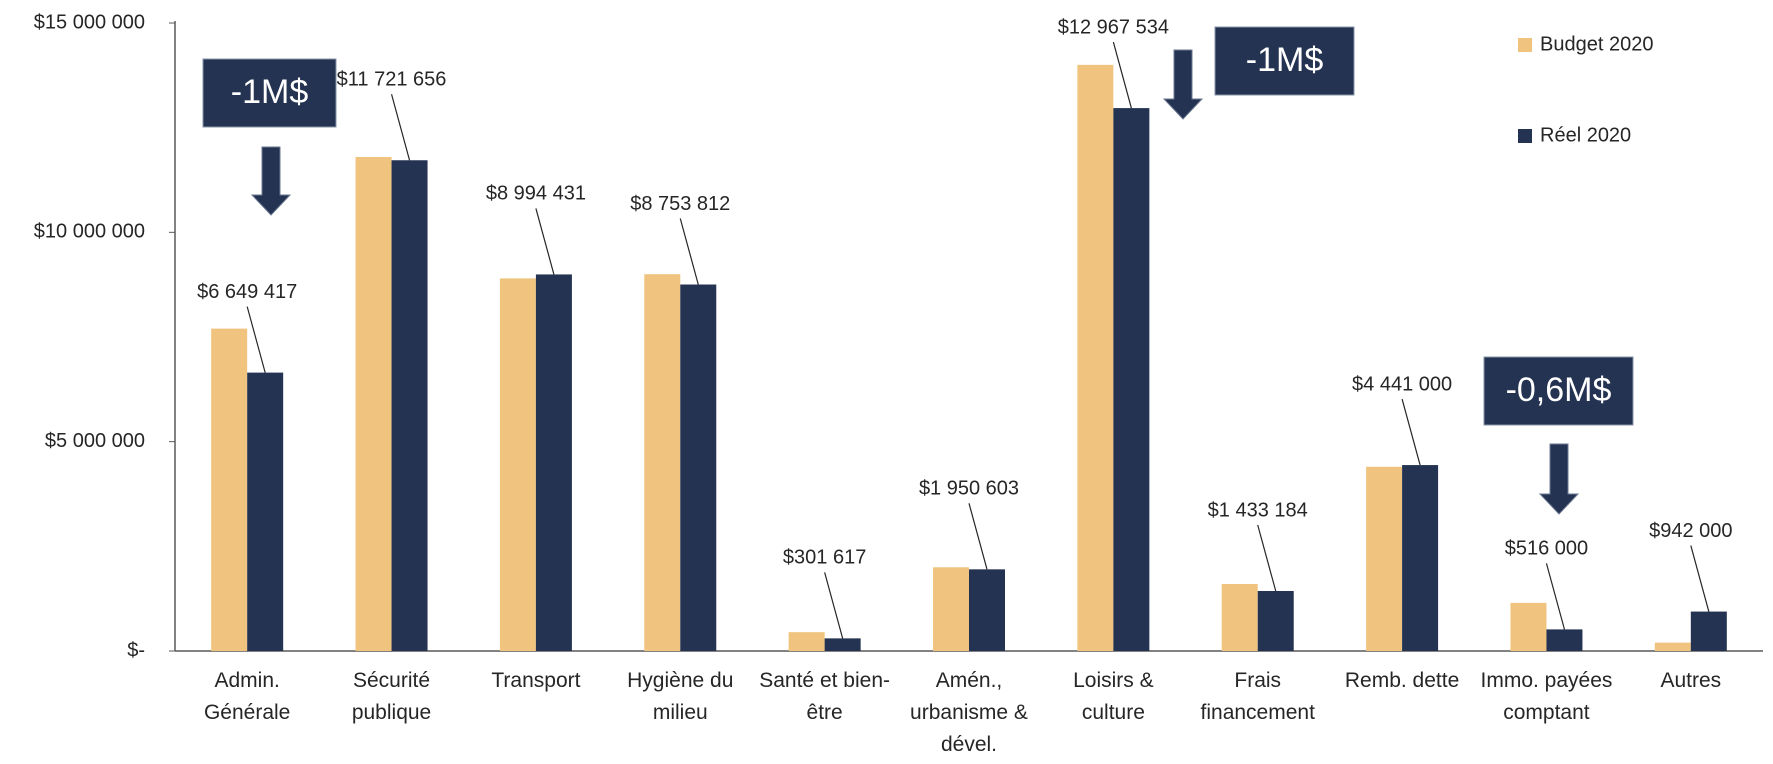  Describe the element at coordinates (95, 441) in the screenshot. I see `y-tick-label: $5 000 000` at that location.